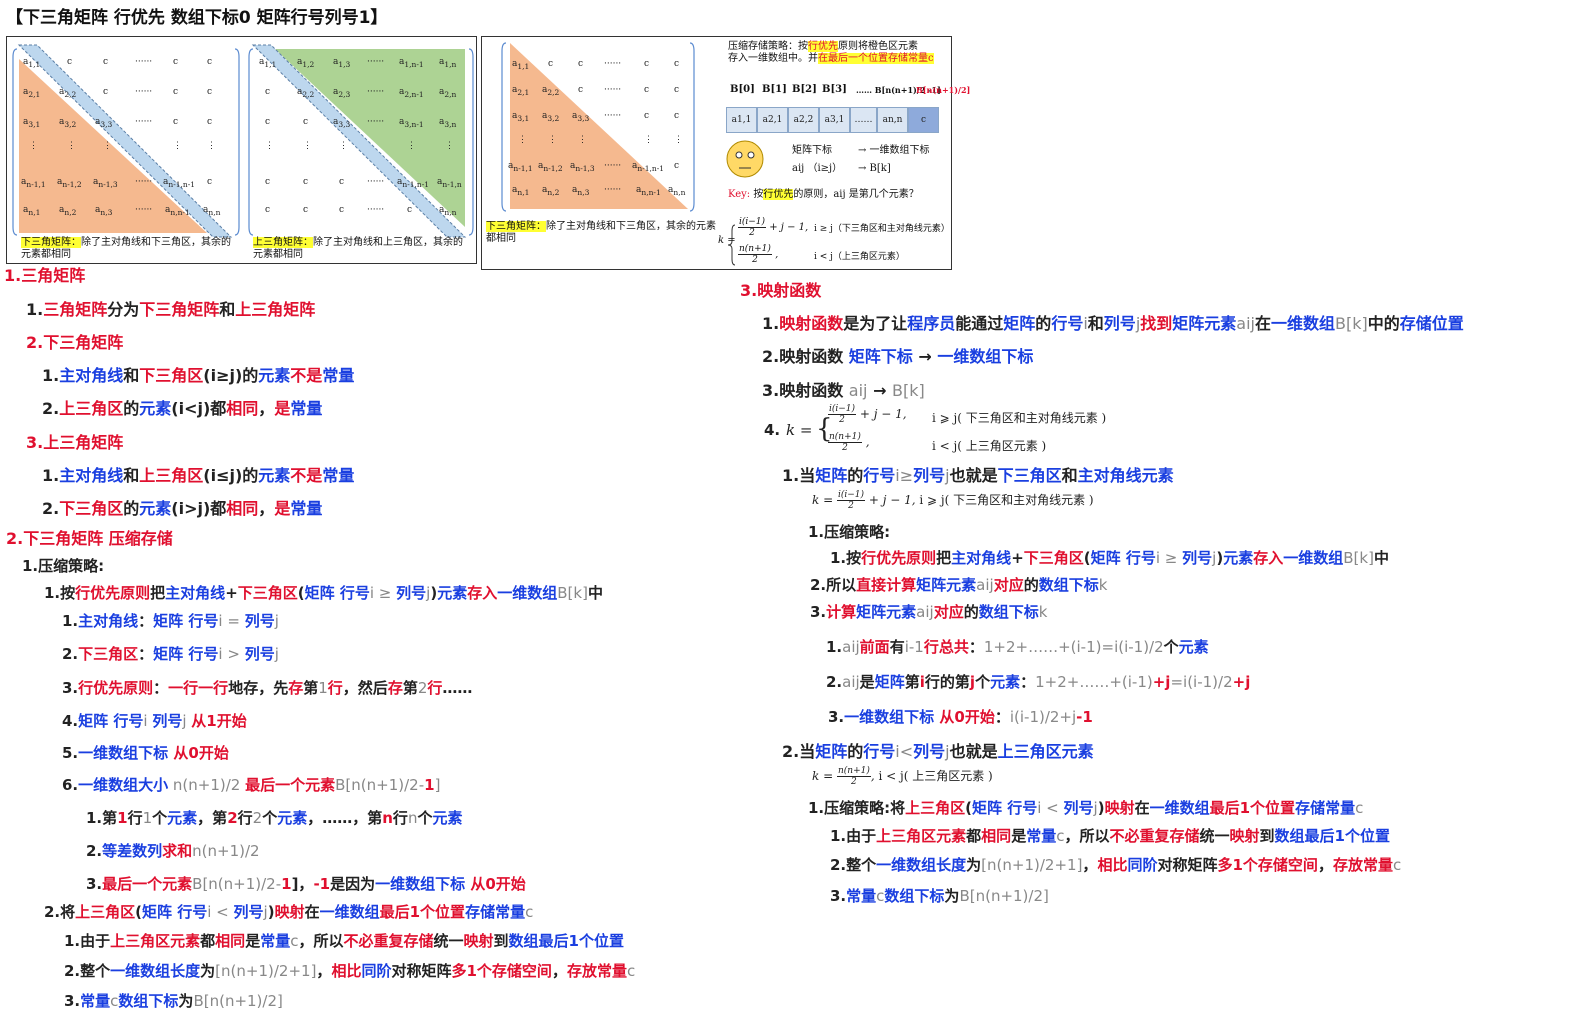  What do you see at coordinates (126, 141) in the screenshot?
I see `lower-triangular-diagram` at bounding box center [126, 141].